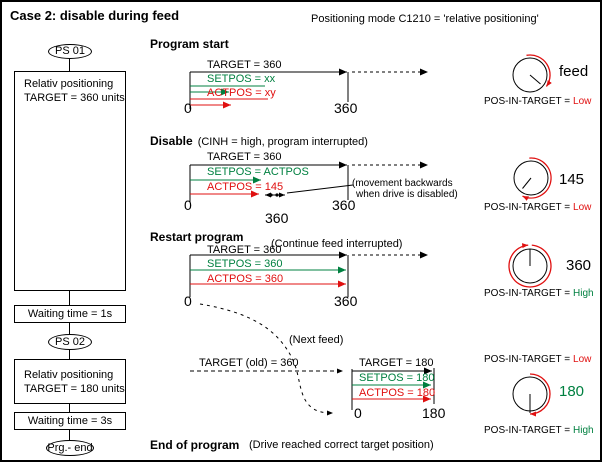  What do you see at coordinates (434, 413) in the screenshot?
I see `nf-axis-180: 180` at bounding box center [434, 413].